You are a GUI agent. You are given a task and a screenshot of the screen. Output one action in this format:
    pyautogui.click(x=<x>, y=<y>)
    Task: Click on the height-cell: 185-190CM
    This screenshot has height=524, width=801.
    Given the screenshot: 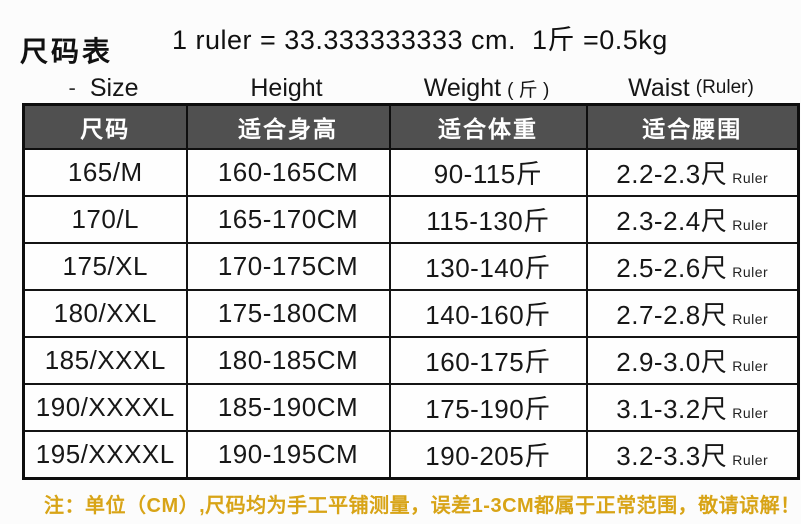 What is the action you would take?
    pyautogui.click(x=288, y=407)
    